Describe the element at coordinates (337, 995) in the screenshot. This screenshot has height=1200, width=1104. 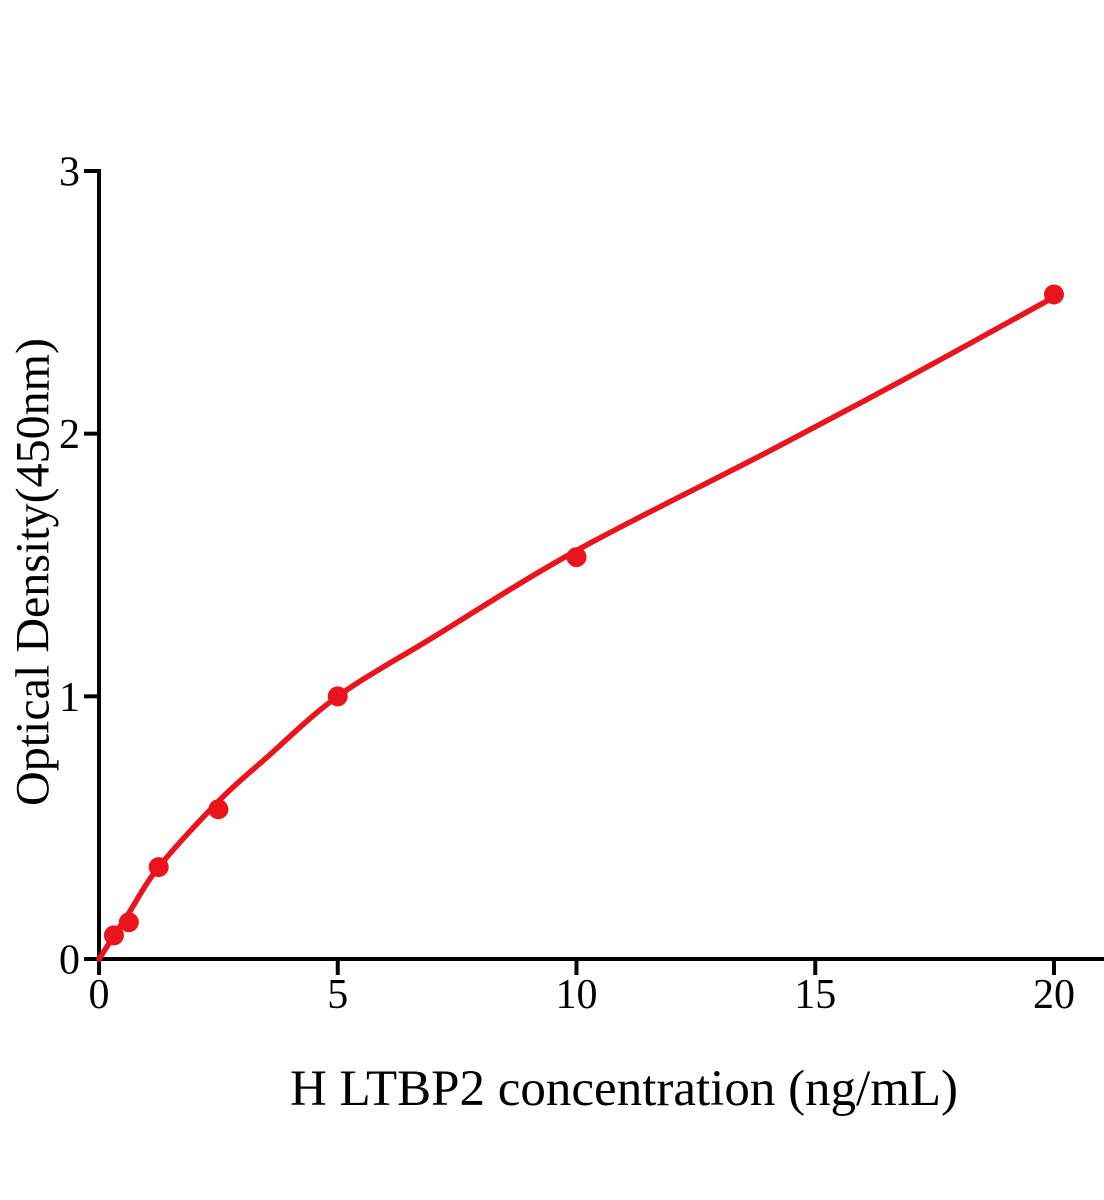
I see `x-tick-label: 5` at that location.